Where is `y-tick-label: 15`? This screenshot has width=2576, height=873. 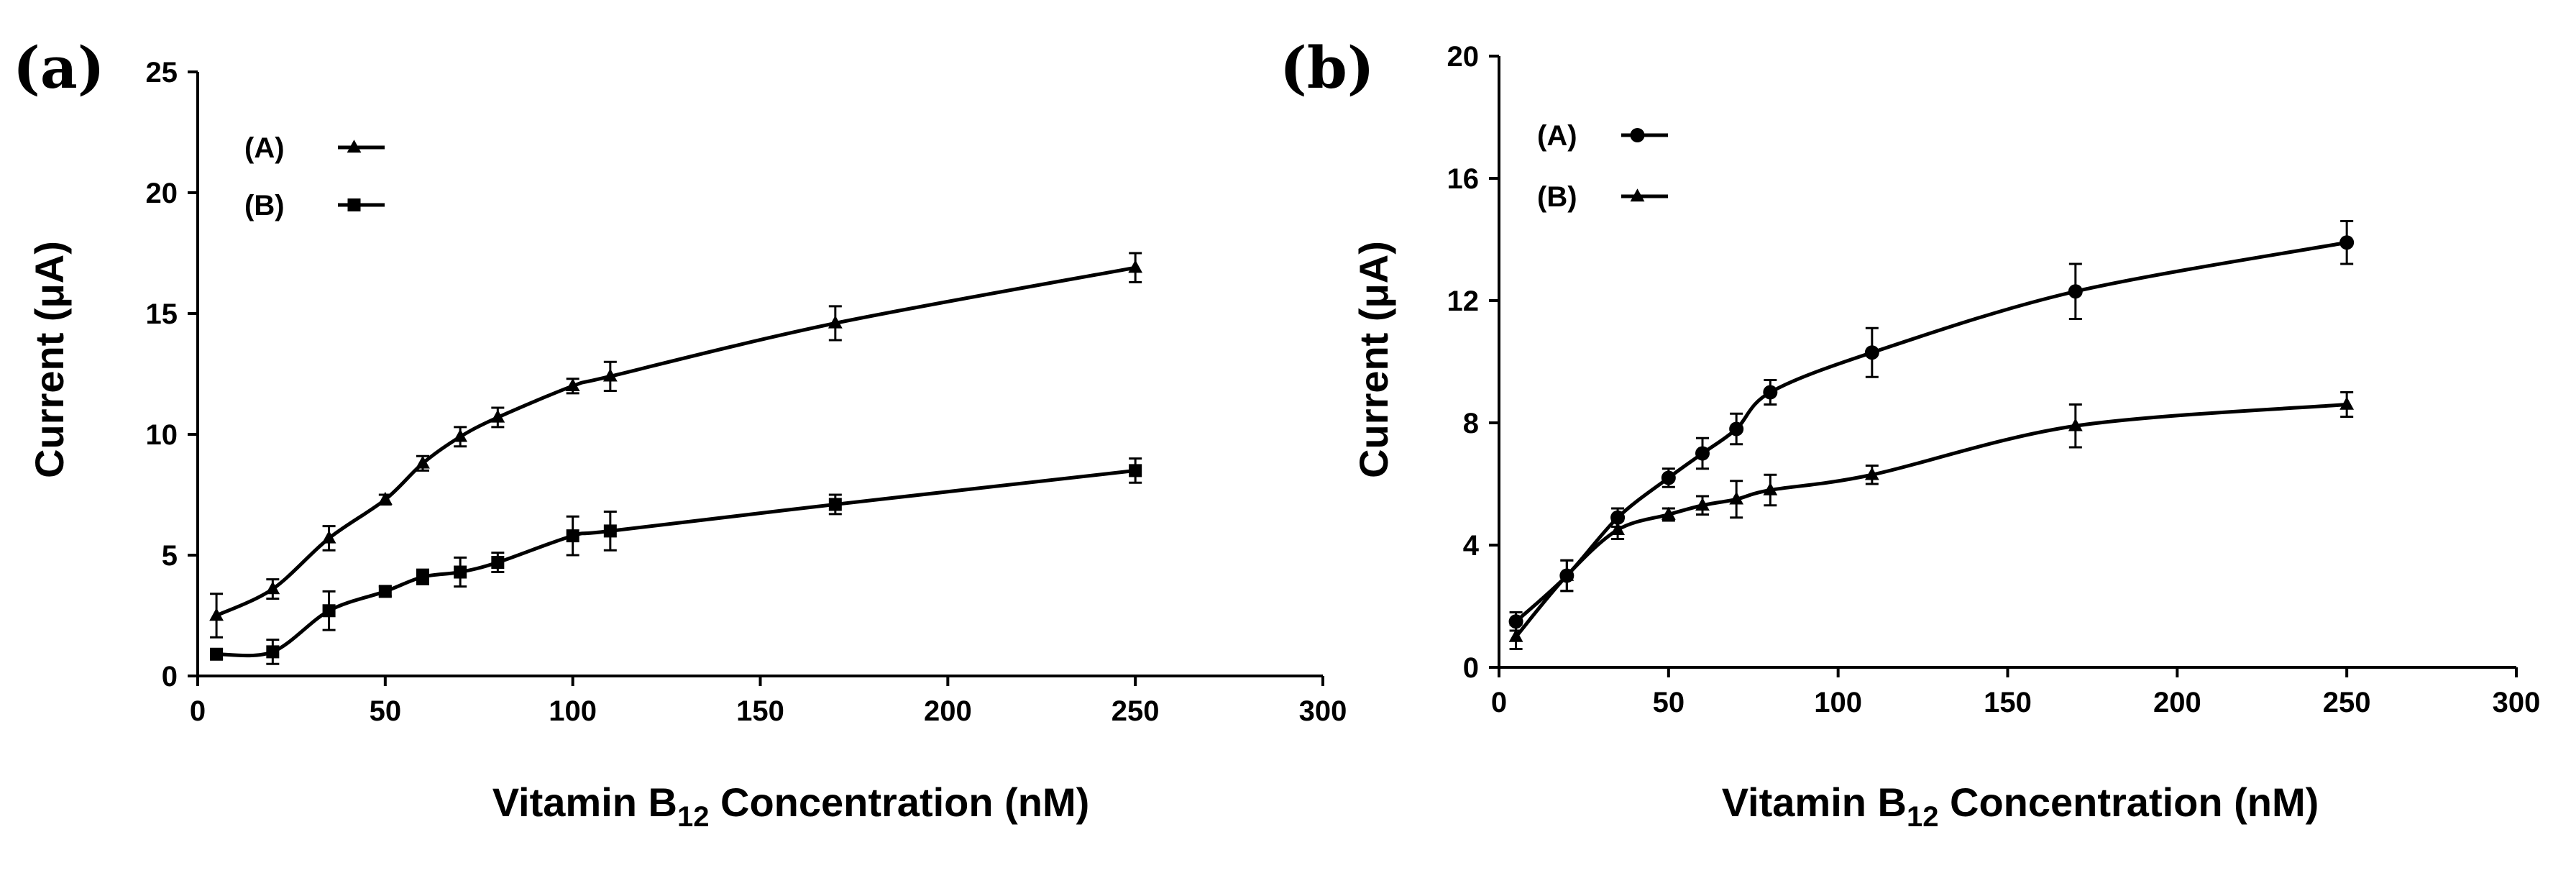 y-tick-label: 15 is located at coordinates (162, 314).